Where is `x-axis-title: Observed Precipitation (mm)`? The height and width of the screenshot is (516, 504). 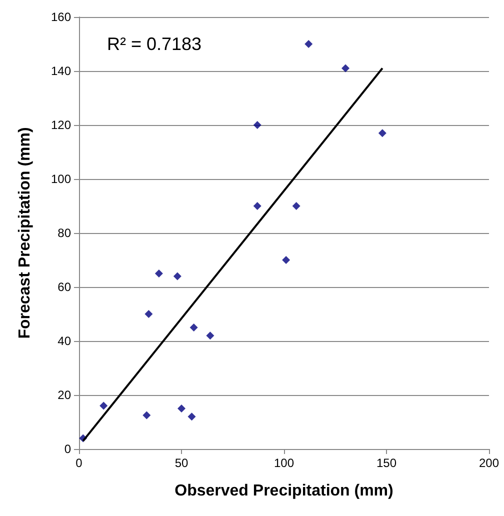 x-axis-title: Observed Precipitation (mm) is located at coordinates (284, 491).